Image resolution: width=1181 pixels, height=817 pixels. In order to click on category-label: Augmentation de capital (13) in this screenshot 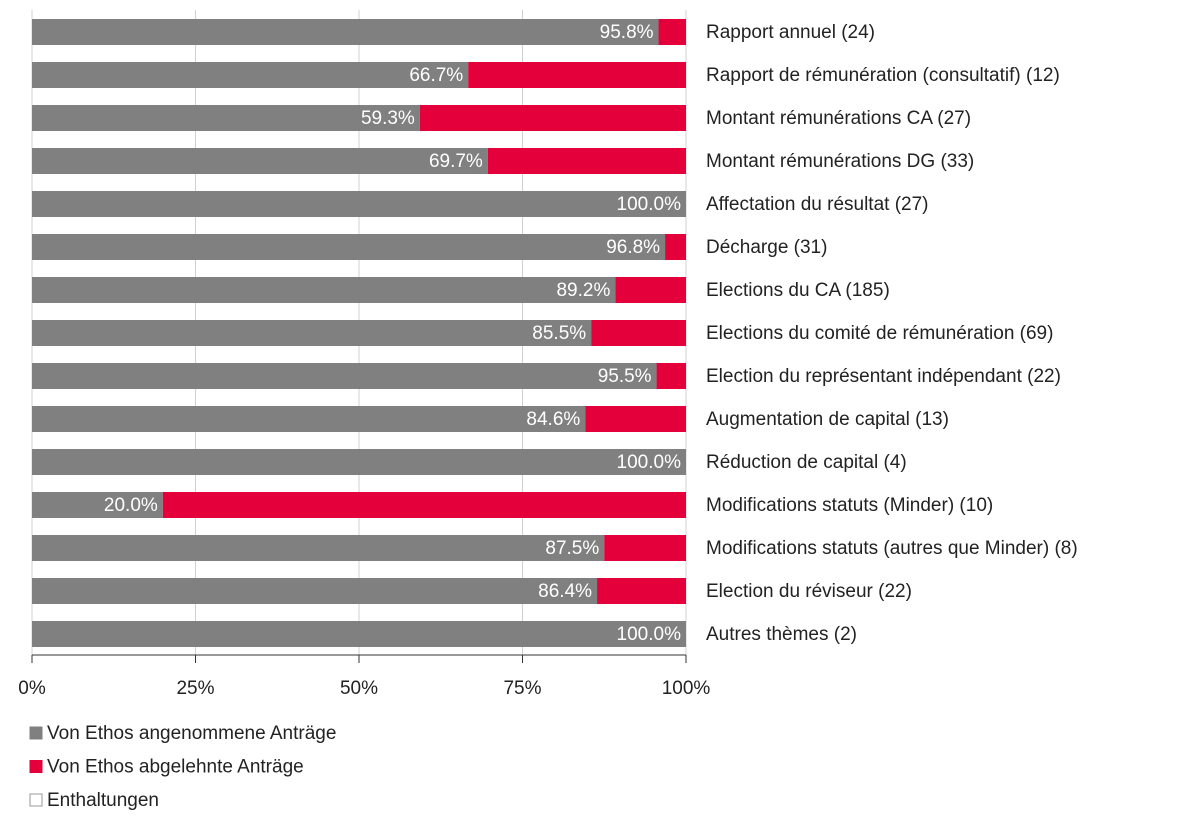, I will do `click(827, 419)`.